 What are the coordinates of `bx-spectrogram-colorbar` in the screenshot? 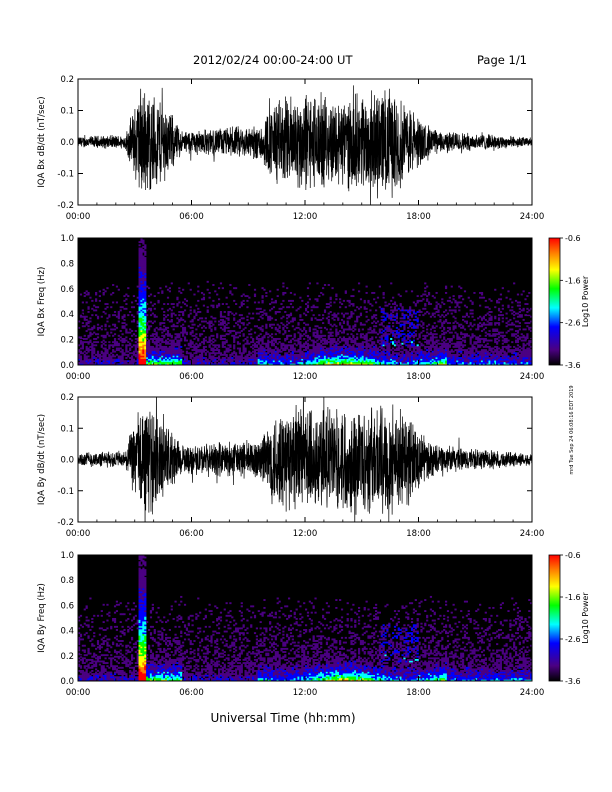 It's located at (554, 301).